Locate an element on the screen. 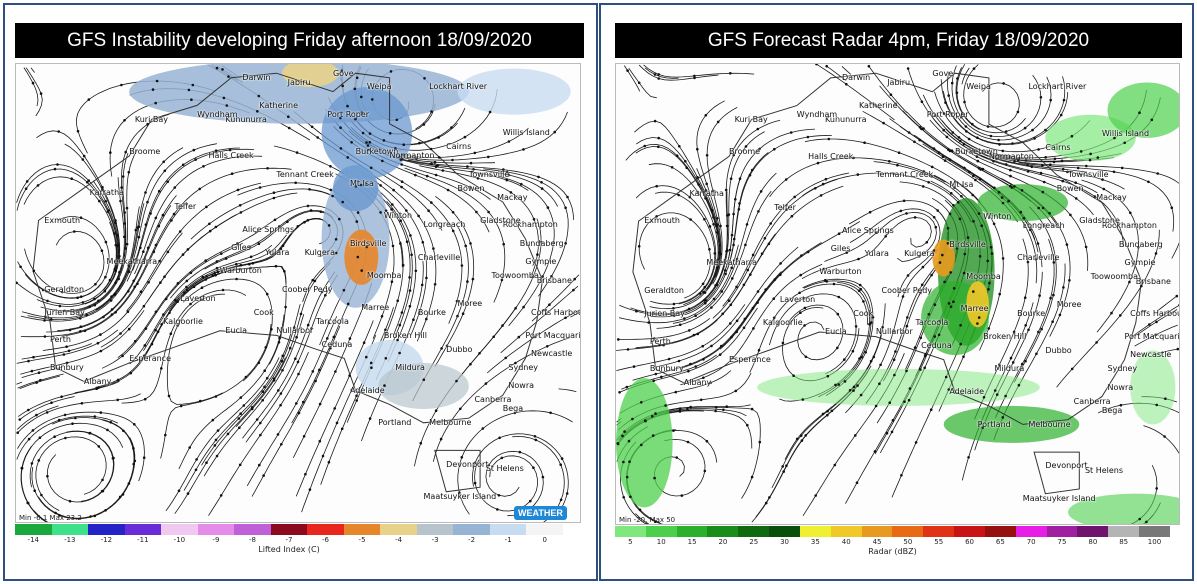 This screenshot has width=1197, height=584. colorbar-tick: 60 is located at coordinates (969, 542).